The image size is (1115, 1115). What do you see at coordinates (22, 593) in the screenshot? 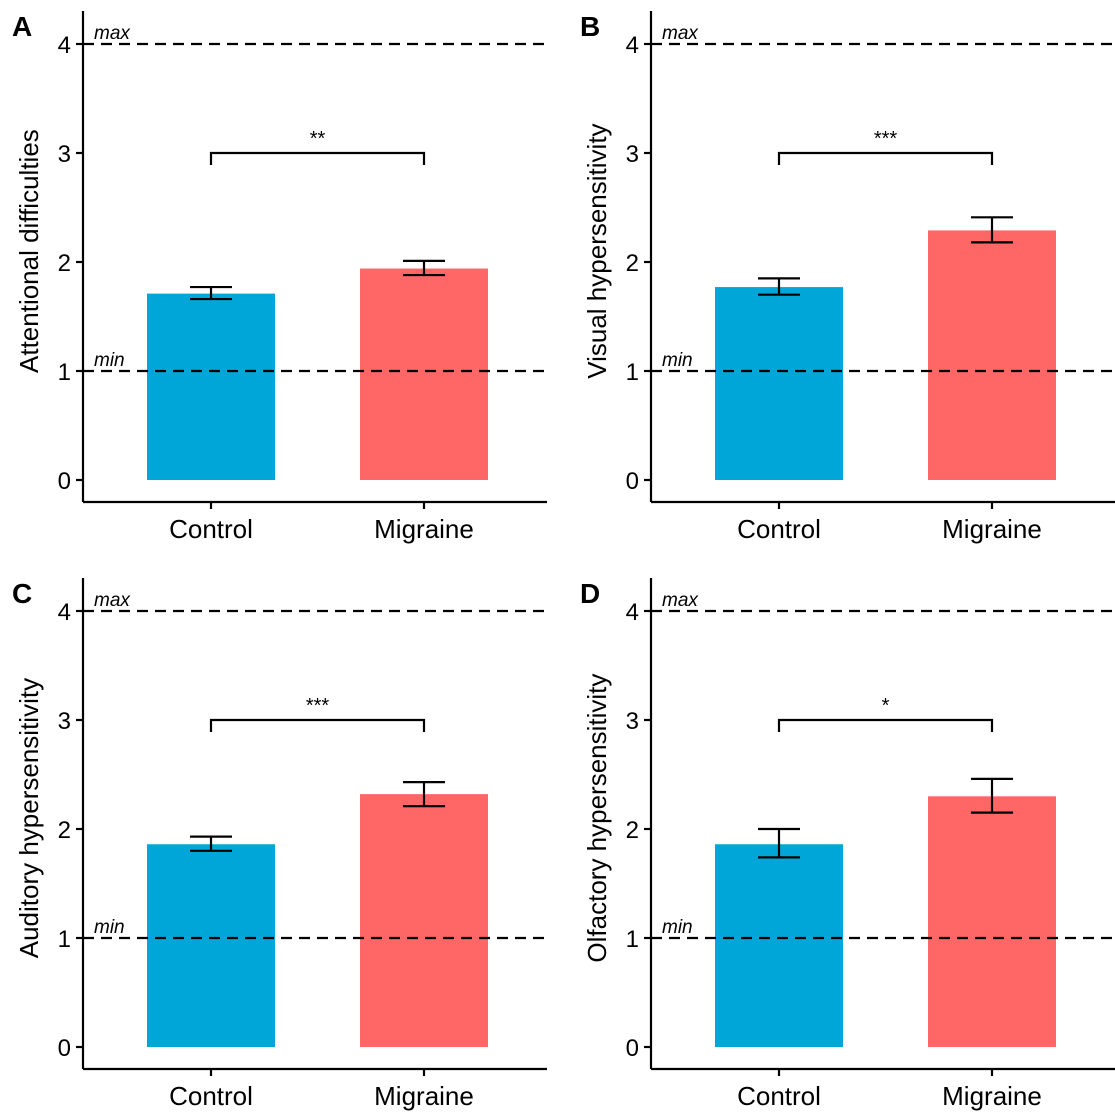
I see `panel-letter: C` at bounding box center [22, 593].